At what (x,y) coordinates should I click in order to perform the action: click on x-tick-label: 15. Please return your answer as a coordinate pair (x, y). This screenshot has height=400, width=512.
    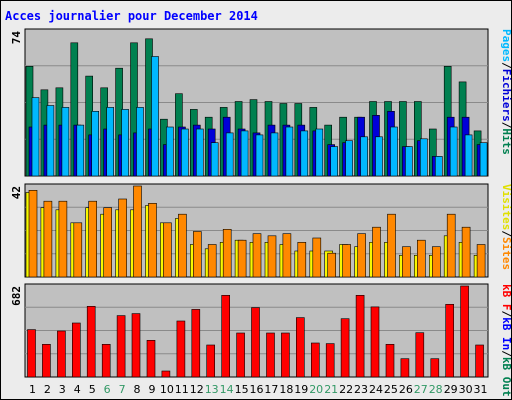
    Looking at the image, I should click on (242, 389).